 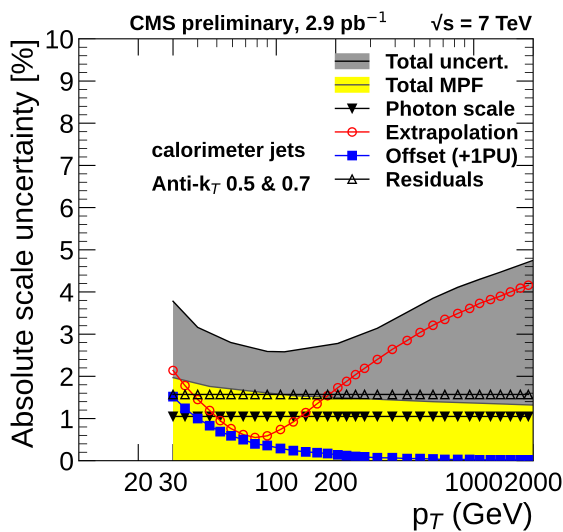 I want to click on annotation: Anti-k$_{T}$ 0.5 & 0.7, so click(x=231, y=185).